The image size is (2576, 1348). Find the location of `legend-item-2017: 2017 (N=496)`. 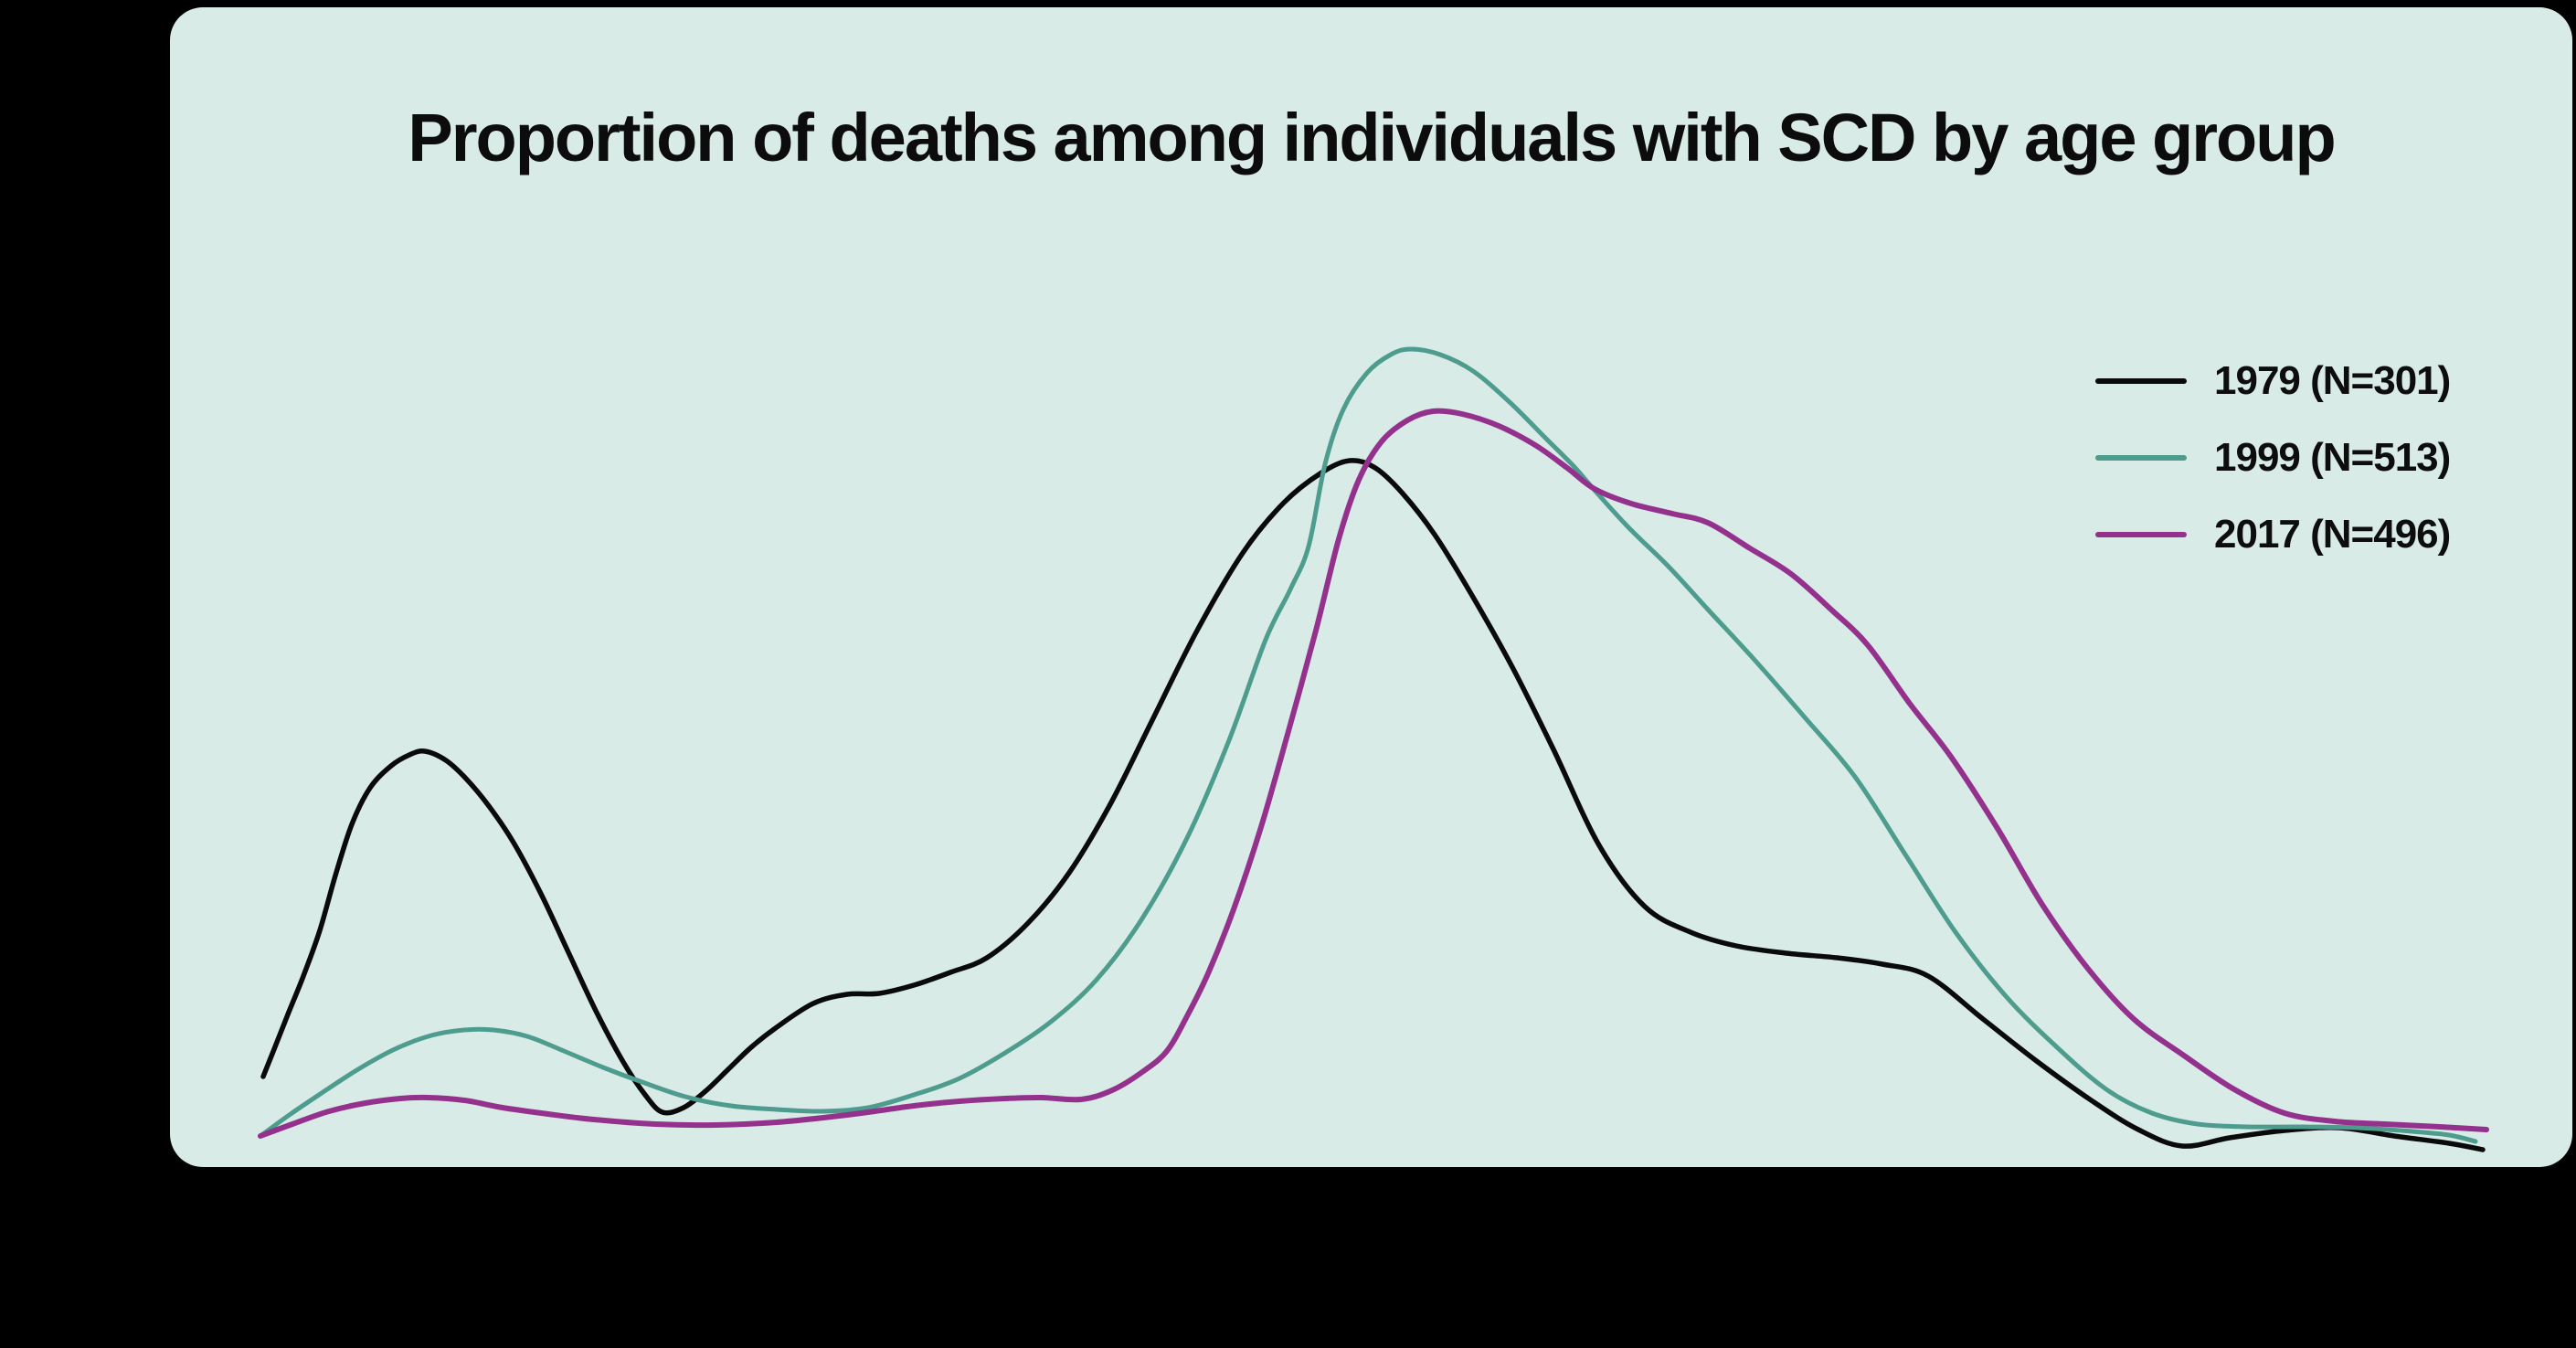

legend-item-2017: 2017 (N=496) is located at coordinates (2273, 534).